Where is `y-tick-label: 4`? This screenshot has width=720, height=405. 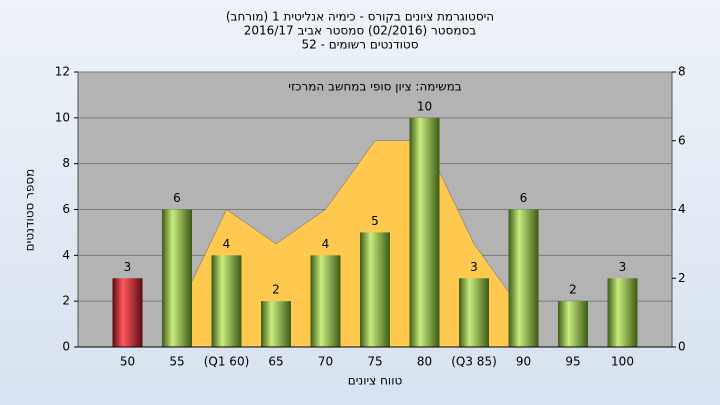 y-tick-label: 4 is located at coordinates (66, 255).